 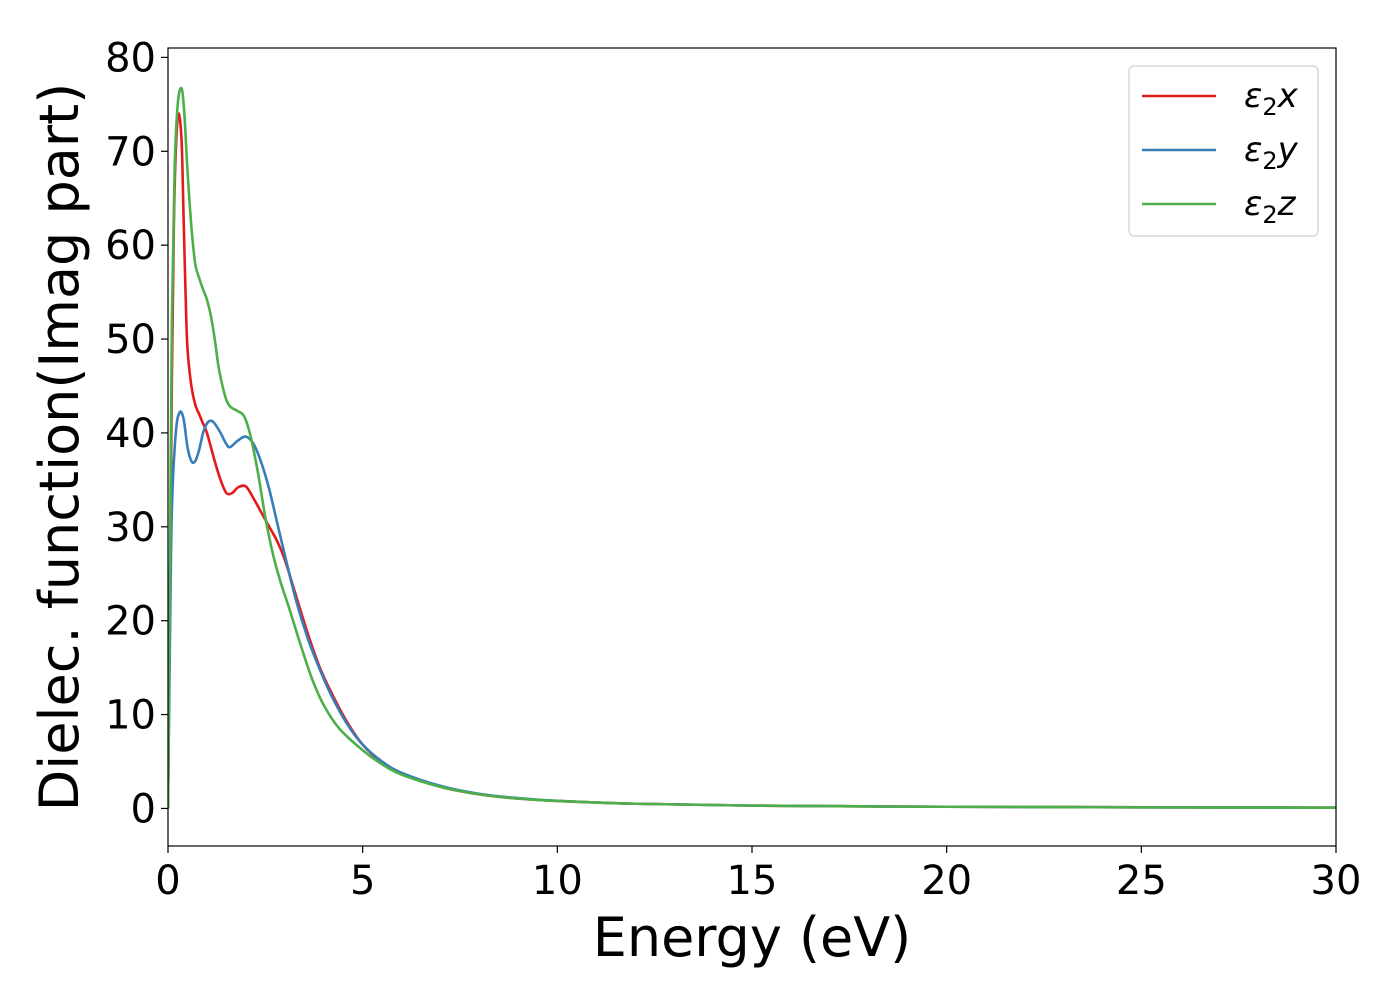 What do you see at coordinates (130, 622) in the screenshot?
I see `y-tick-label: 20` at bounding box center [130, 622].